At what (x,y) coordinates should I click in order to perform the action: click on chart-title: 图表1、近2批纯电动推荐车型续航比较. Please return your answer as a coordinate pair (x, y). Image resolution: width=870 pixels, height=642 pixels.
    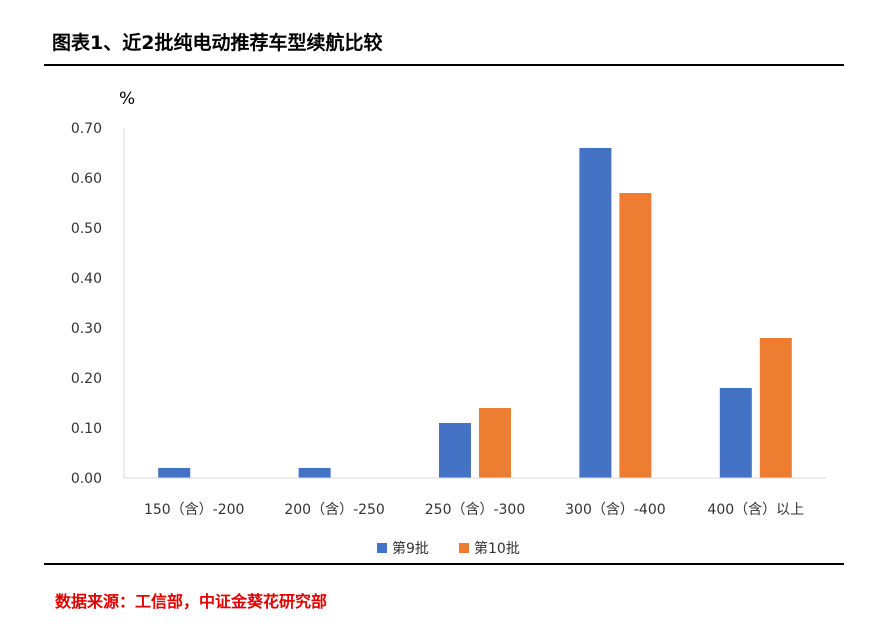
    Looking at the image, I should click on (217, 43).